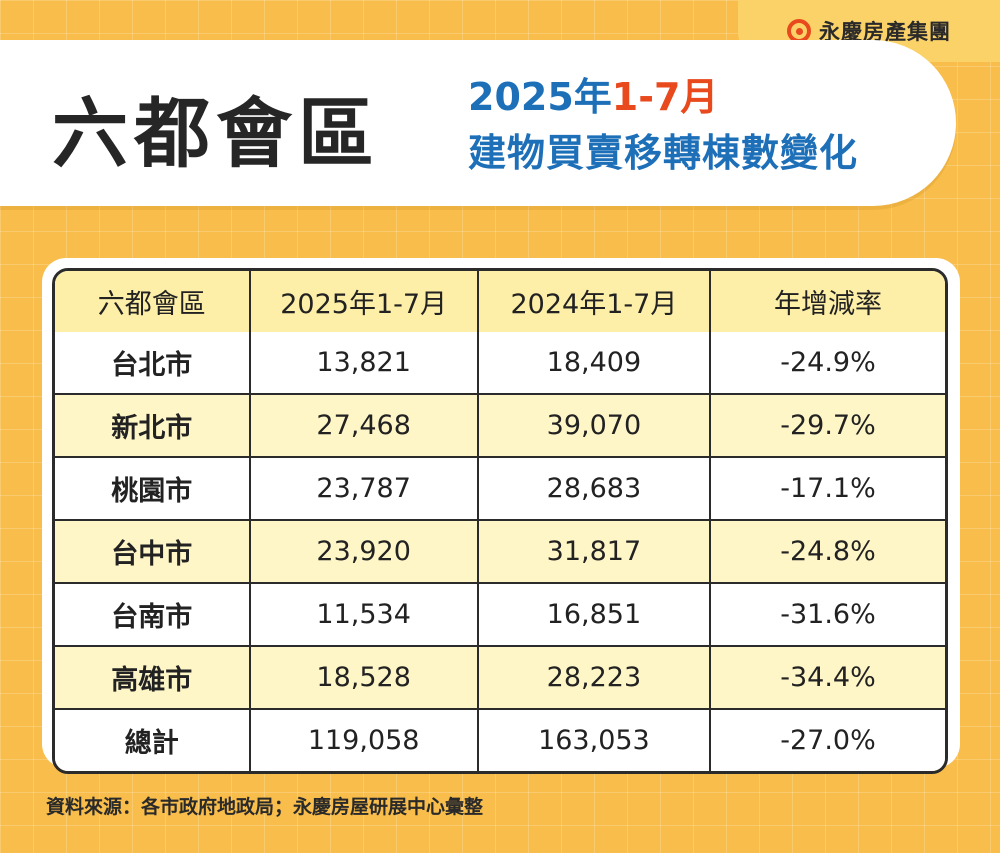  I want to click on cell-2024: 31,817, so click(595, 552).